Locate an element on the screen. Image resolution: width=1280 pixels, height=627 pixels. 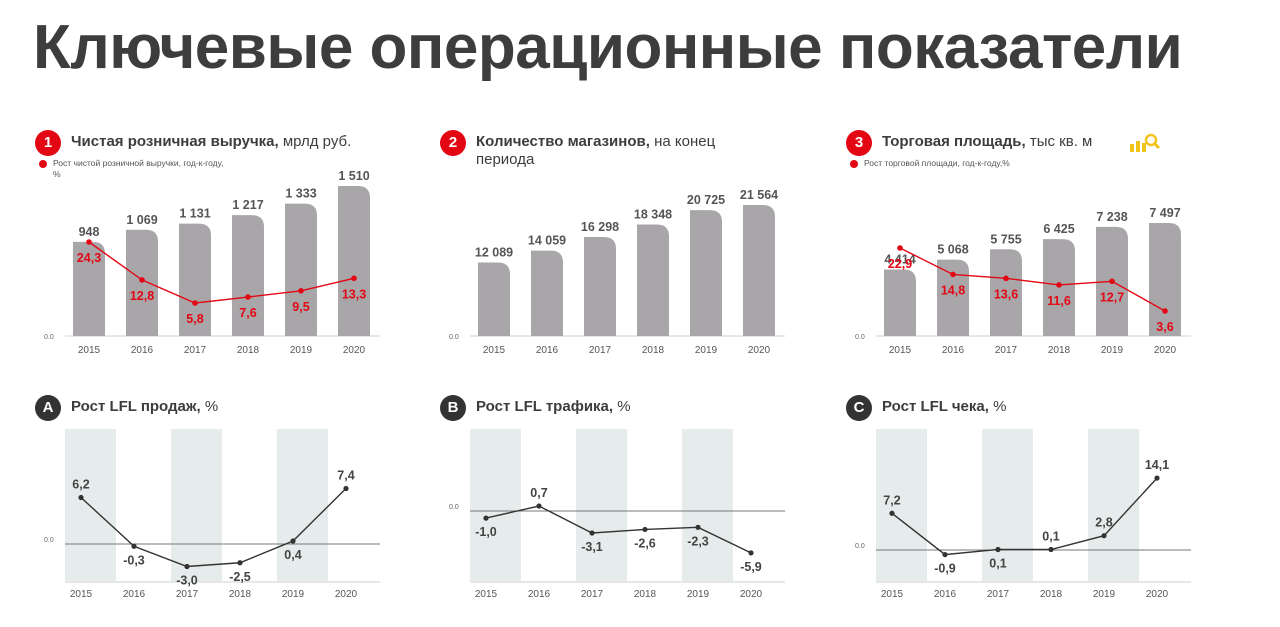
panel-title: Рост LFL продаж, % is located at coordinates (241, 407).